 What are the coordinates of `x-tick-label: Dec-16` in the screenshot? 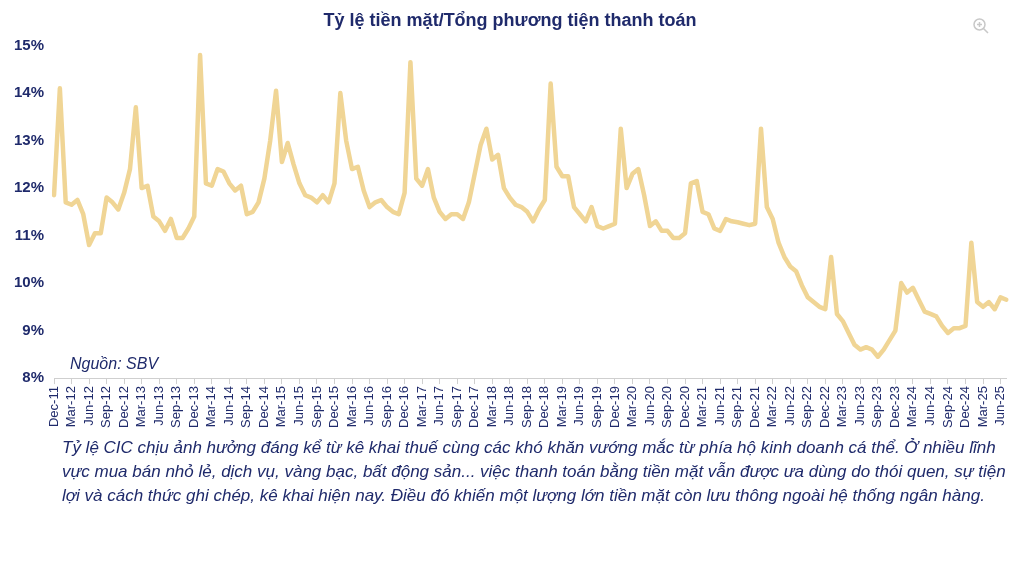 It's located at (404, 407).